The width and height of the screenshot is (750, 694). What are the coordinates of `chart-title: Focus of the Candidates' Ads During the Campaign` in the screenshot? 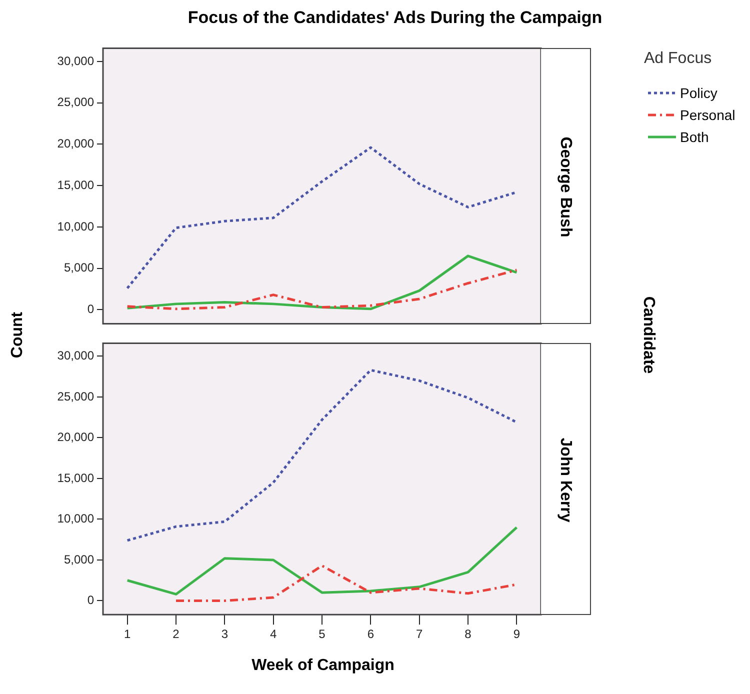 It's located at (395, 18).